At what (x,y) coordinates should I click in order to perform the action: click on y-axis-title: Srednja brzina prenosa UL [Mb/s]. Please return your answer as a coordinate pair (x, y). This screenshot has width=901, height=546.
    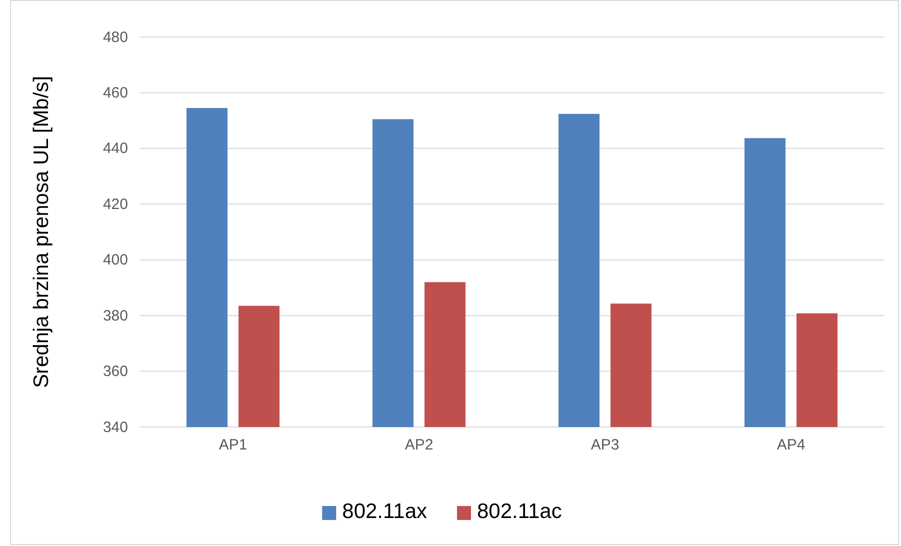
    Looking at the image, I should click on (41, 232).